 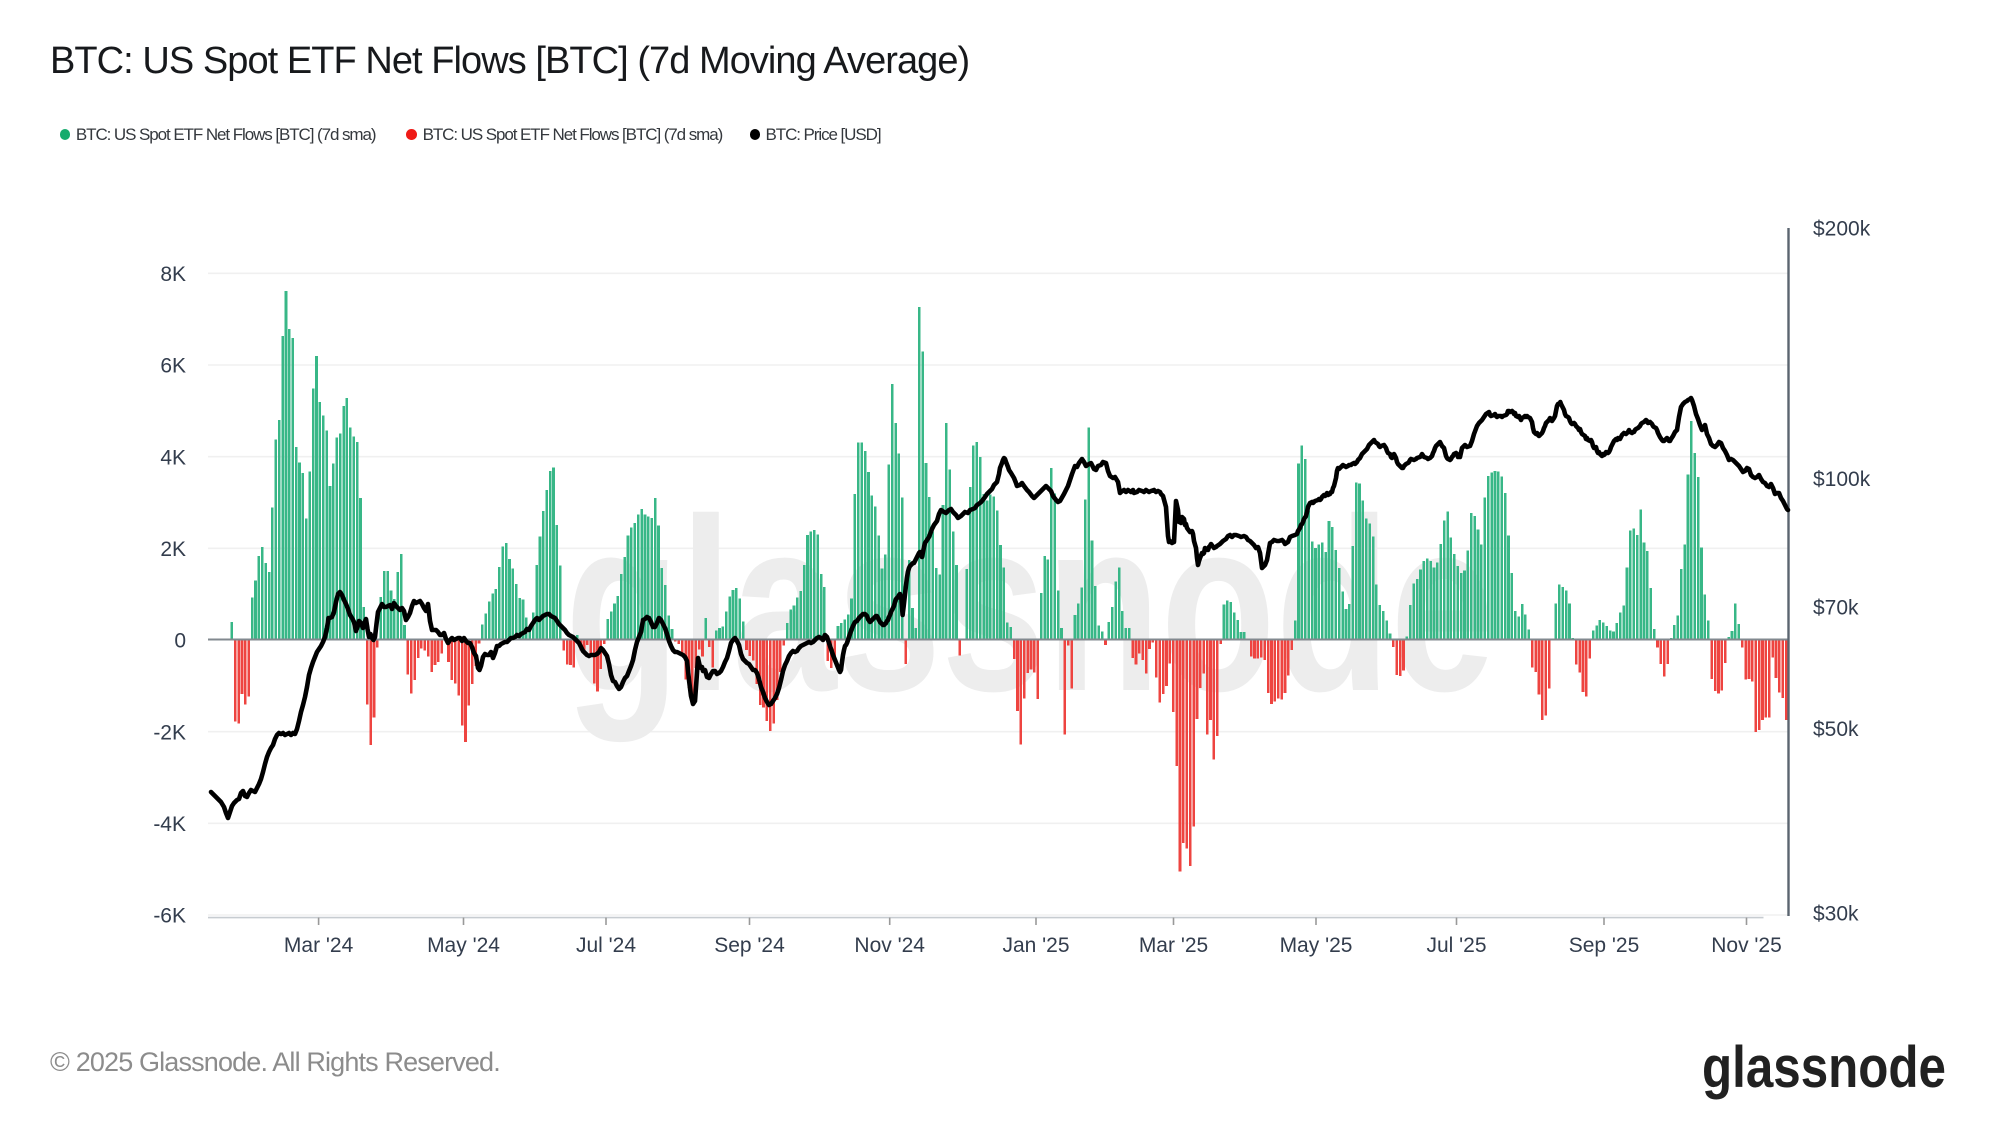 I want to click on svg-text: Jul '24, so click(x=606, y=945).